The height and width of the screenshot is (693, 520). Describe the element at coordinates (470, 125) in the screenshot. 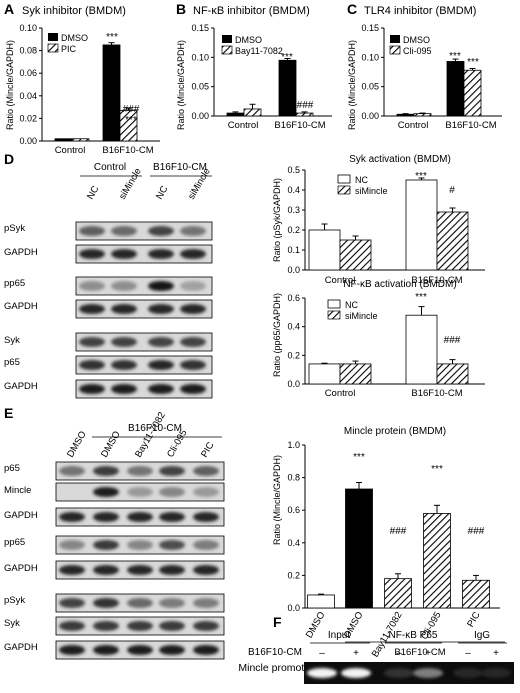

I see `chart-c-xtick-b16: B16F10-CM` at that location.